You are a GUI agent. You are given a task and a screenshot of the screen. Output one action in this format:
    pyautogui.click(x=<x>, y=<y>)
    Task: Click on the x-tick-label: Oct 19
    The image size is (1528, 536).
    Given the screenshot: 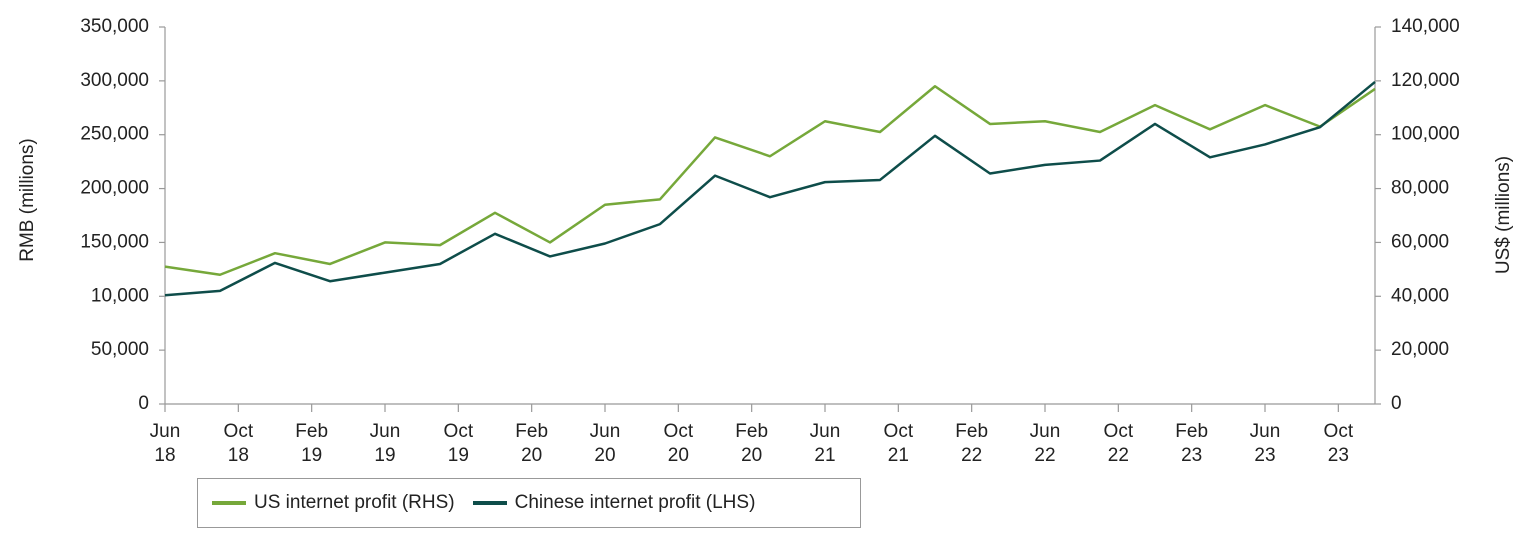 What is the action you would take?
    pyautogui.click(x=458, y=443)
    